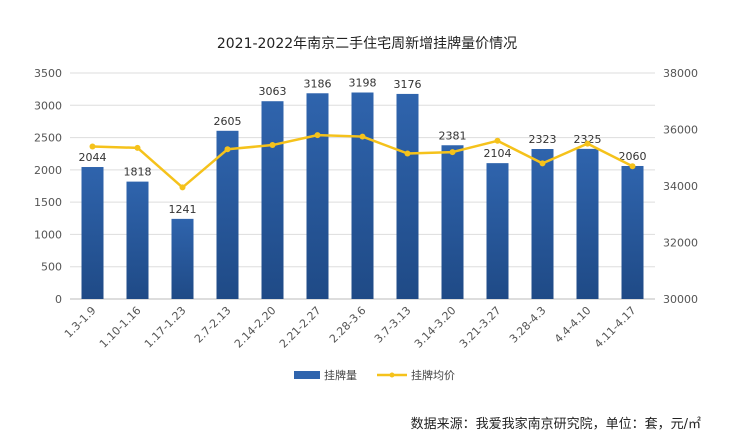 Image resolution: width=735 pixels, height=444 pixels. I want to click on y-left-tick-label: 2500, so click(48, 138).